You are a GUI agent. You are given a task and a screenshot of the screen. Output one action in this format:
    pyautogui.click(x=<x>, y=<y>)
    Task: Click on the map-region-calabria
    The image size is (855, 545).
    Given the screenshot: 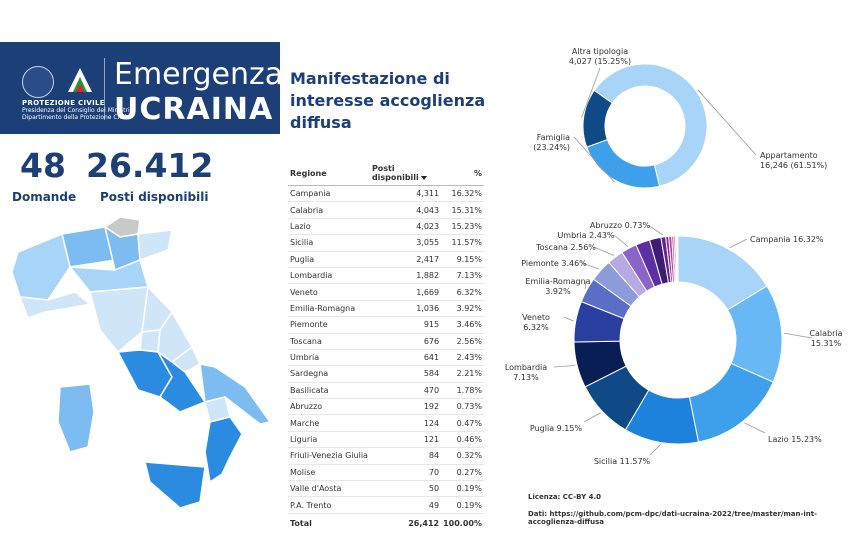 What is the action you would take?
    pyautogui.click(x=223, y=450)
    